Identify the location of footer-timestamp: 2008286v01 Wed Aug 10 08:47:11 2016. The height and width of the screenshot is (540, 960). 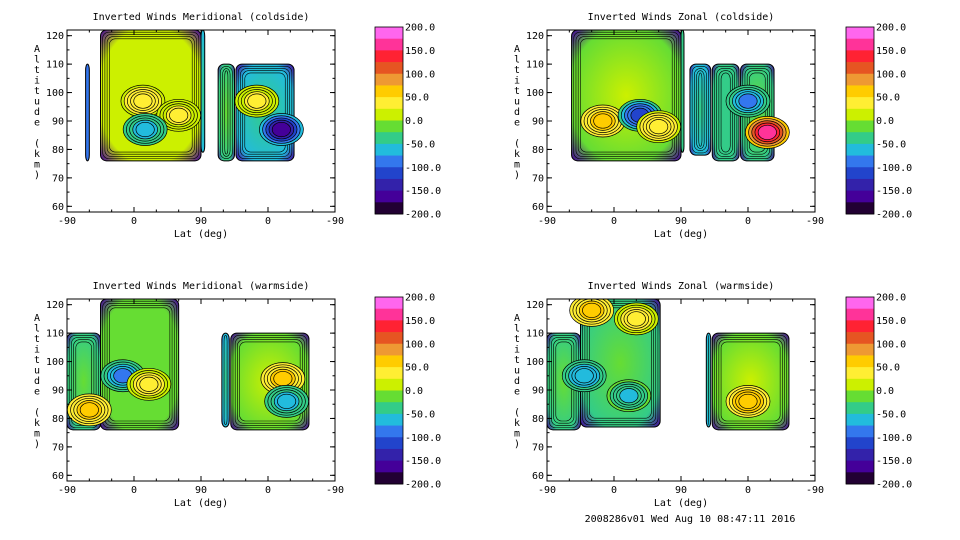
(690, 519).